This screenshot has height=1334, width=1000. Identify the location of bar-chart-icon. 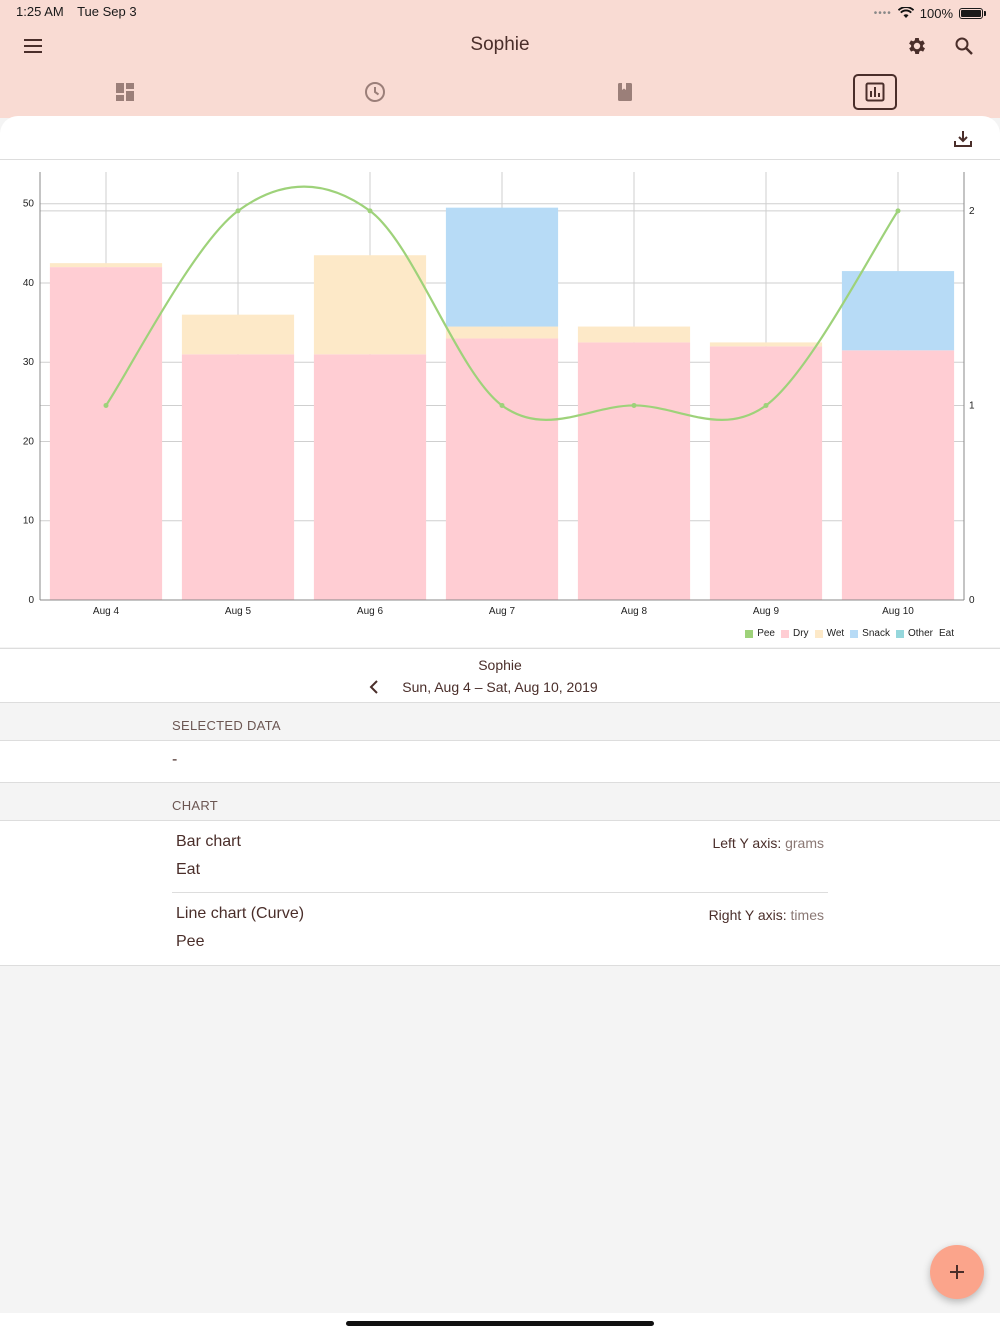
(875, 92).